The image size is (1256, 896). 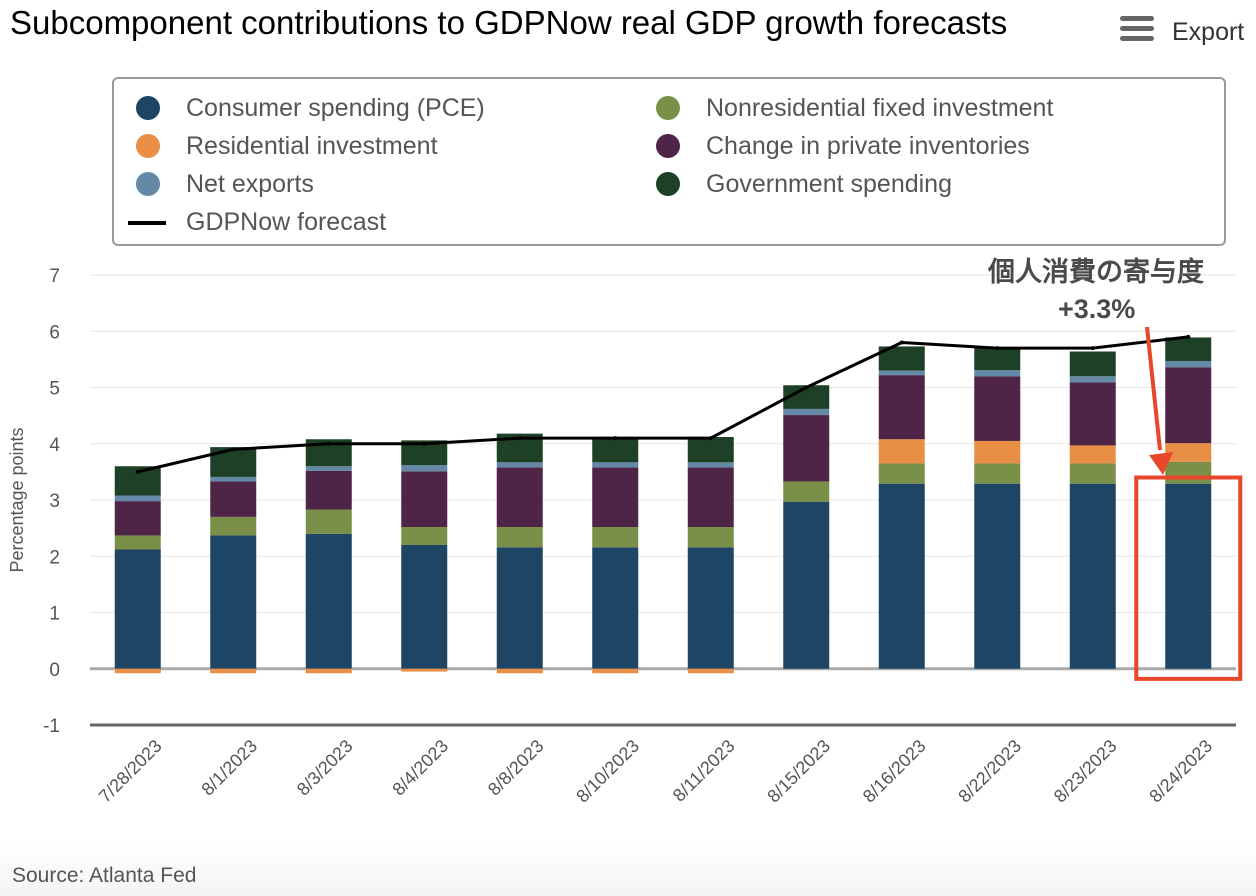 I want to click on hamburger-menu-icon, so click(x=1137, y=29).